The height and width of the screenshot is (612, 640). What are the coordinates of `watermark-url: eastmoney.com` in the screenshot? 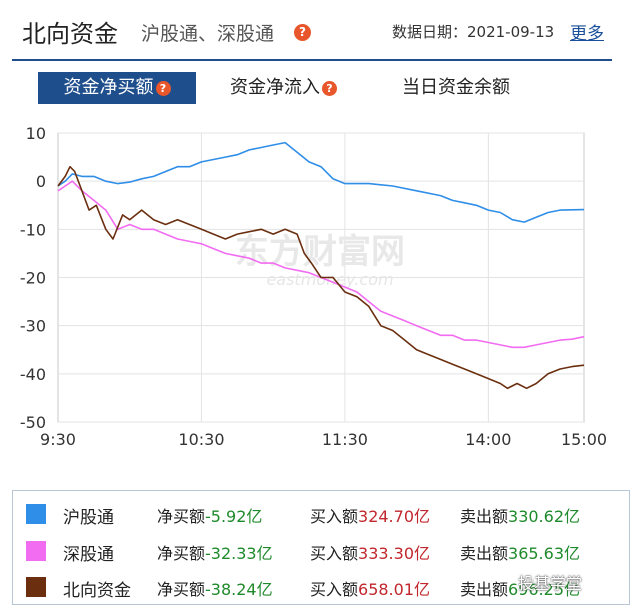 It's located at (329, 279).